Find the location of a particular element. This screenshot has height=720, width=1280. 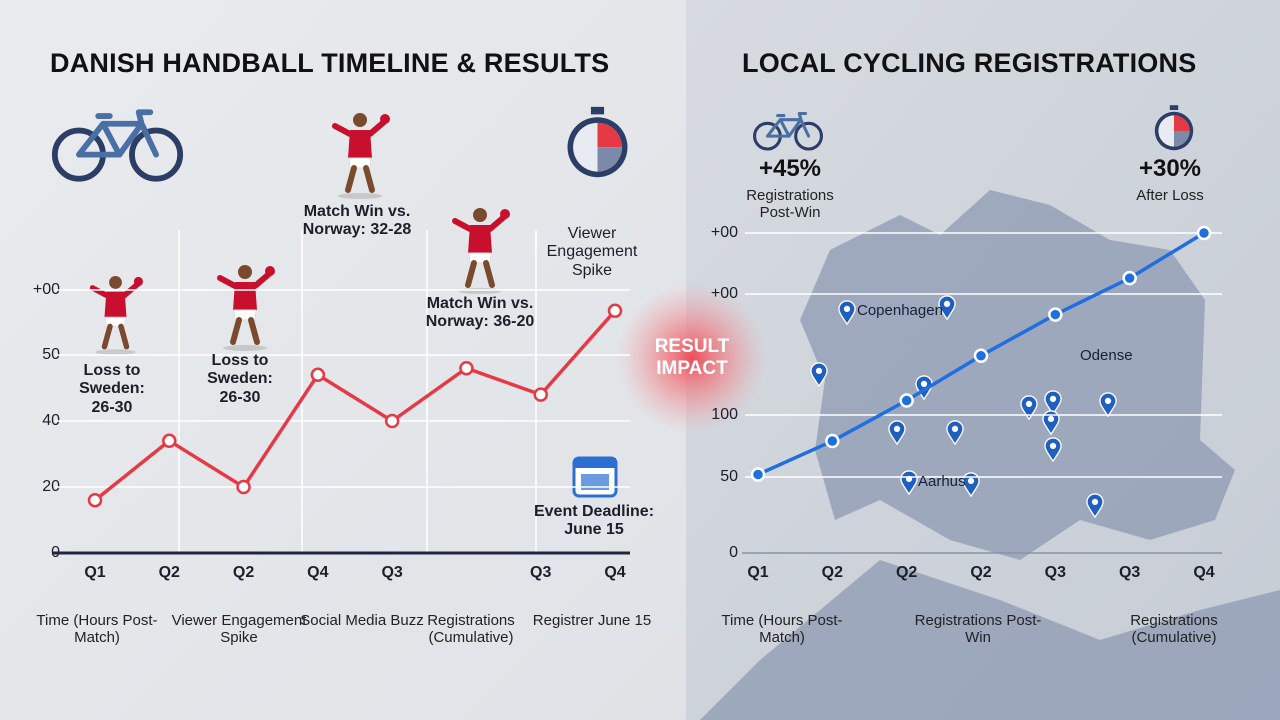

calendar-icon is located at coordinates (595, 477).